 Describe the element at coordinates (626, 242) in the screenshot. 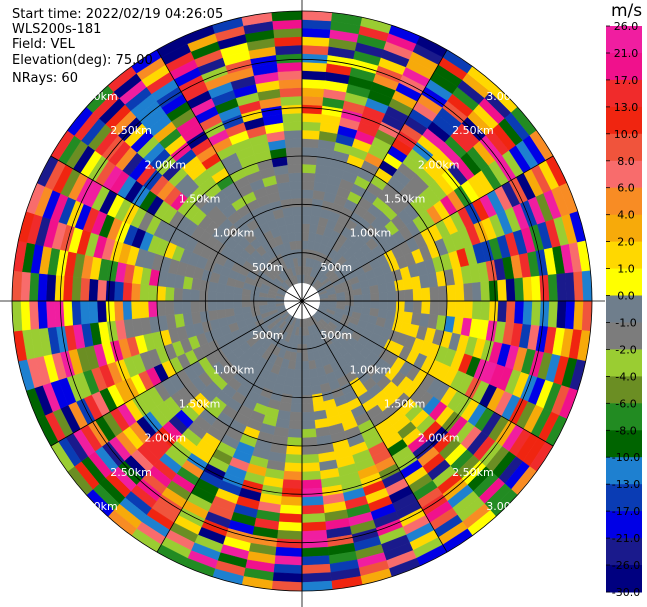

I see `colorbar-tick-label: 2.0` at that location.